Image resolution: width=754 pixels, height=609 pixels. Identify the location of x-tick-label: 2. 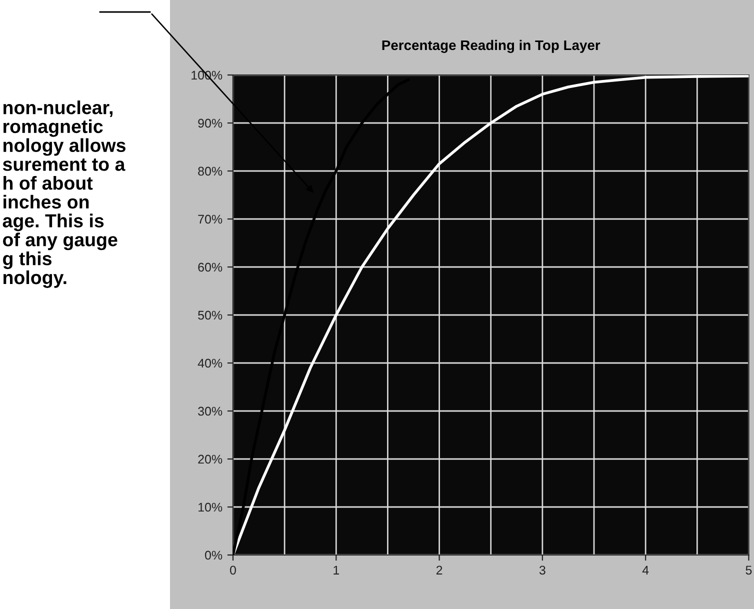
(439, 570).